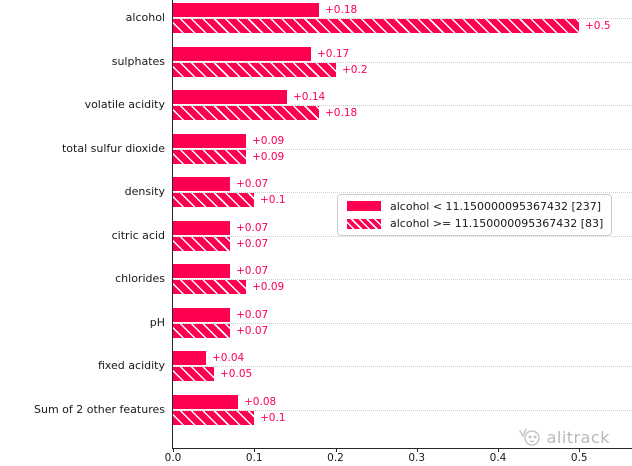 This screenshot has height=466, width=632. Describe the element at coordinates (496, 206) in the screenshot. I see `legend-label-solid: alcohol < 11.150000095367432 [237]` at that location.